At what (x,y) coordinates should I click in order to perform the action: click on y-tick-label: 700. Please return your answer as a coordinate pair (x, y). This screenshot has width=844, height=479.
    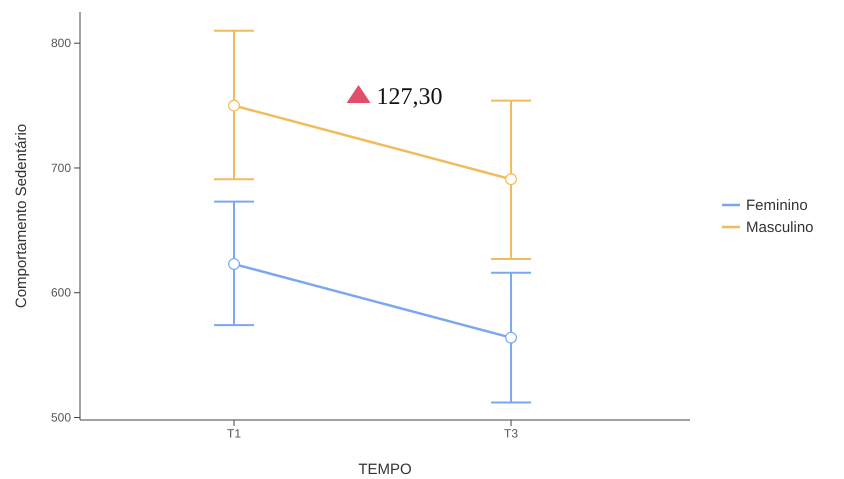
    Looking at the image, I should click on (61, 167).